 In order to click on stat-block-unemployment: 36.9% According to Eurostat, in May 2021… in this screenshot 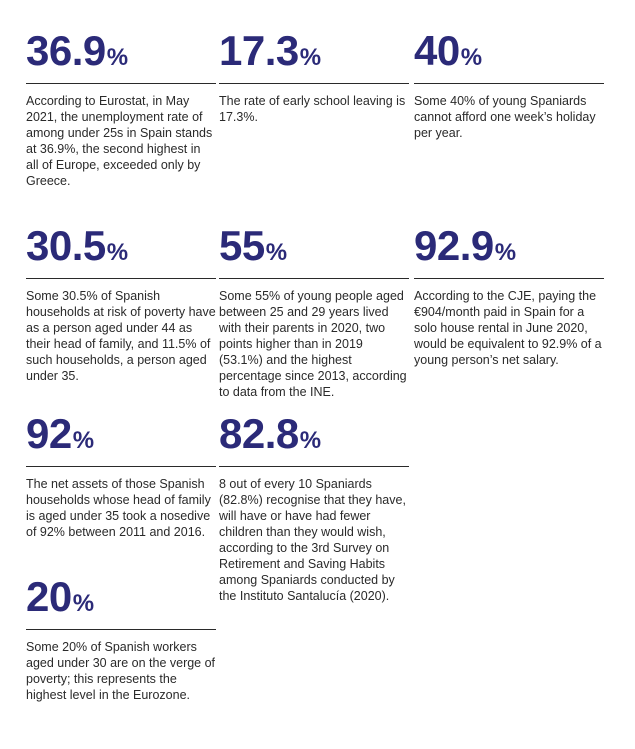, I will do `click(121, 109)`.